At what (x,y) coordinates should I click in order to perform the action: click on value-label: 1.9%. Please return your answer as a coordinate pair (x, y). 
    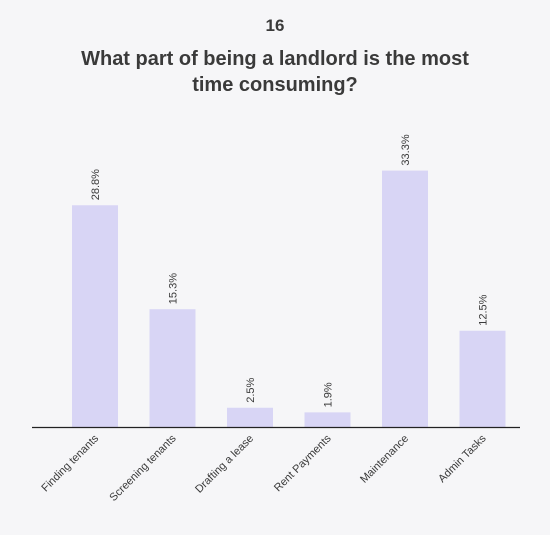
    Looking at the image, I should click on (329, 394).